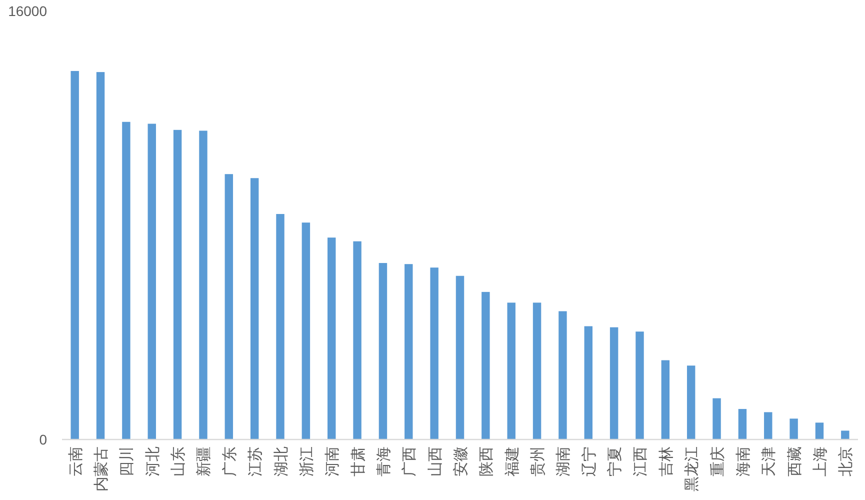 This screenshot has width=865, height=500. I want to click on x-tick-label: 江苏, so click(255, 461).